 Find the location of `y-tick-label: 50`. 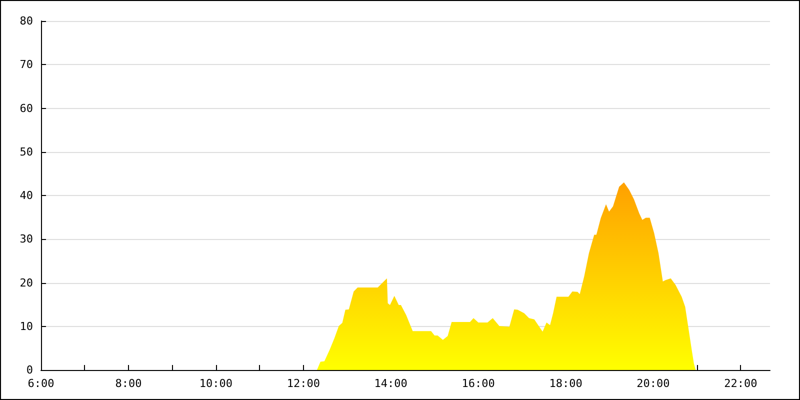

y-tick-label: 50 is located at coordinates (26, 151).